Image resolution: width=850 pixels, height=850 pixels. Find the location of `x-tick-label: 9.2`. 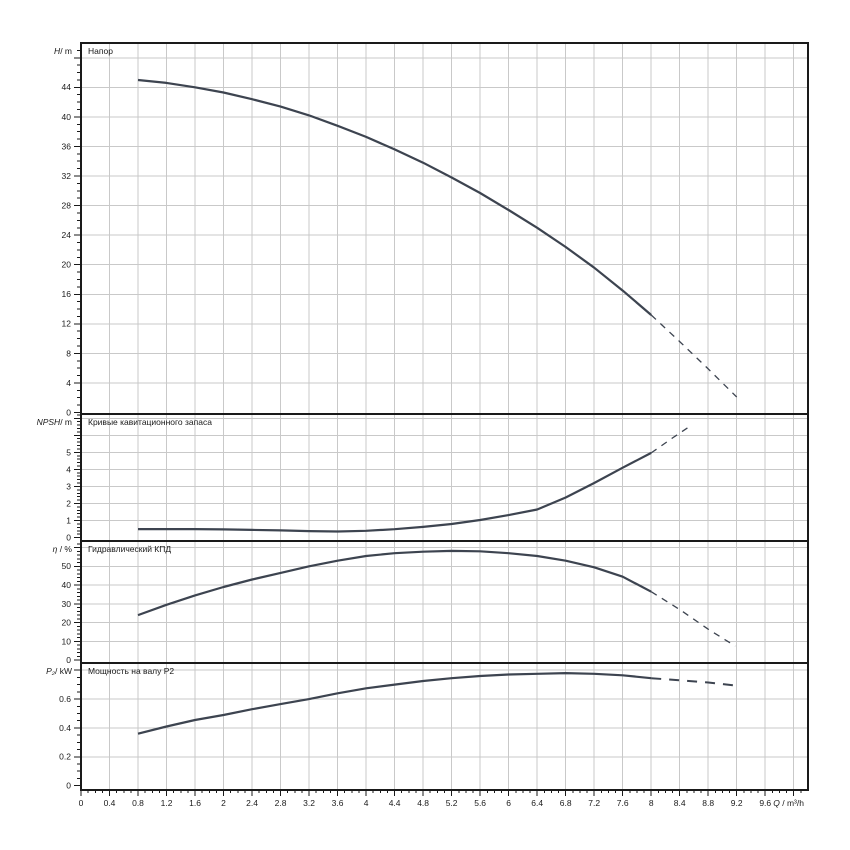

x-tick-label: 9.2 is located at coordinates (737, 803).